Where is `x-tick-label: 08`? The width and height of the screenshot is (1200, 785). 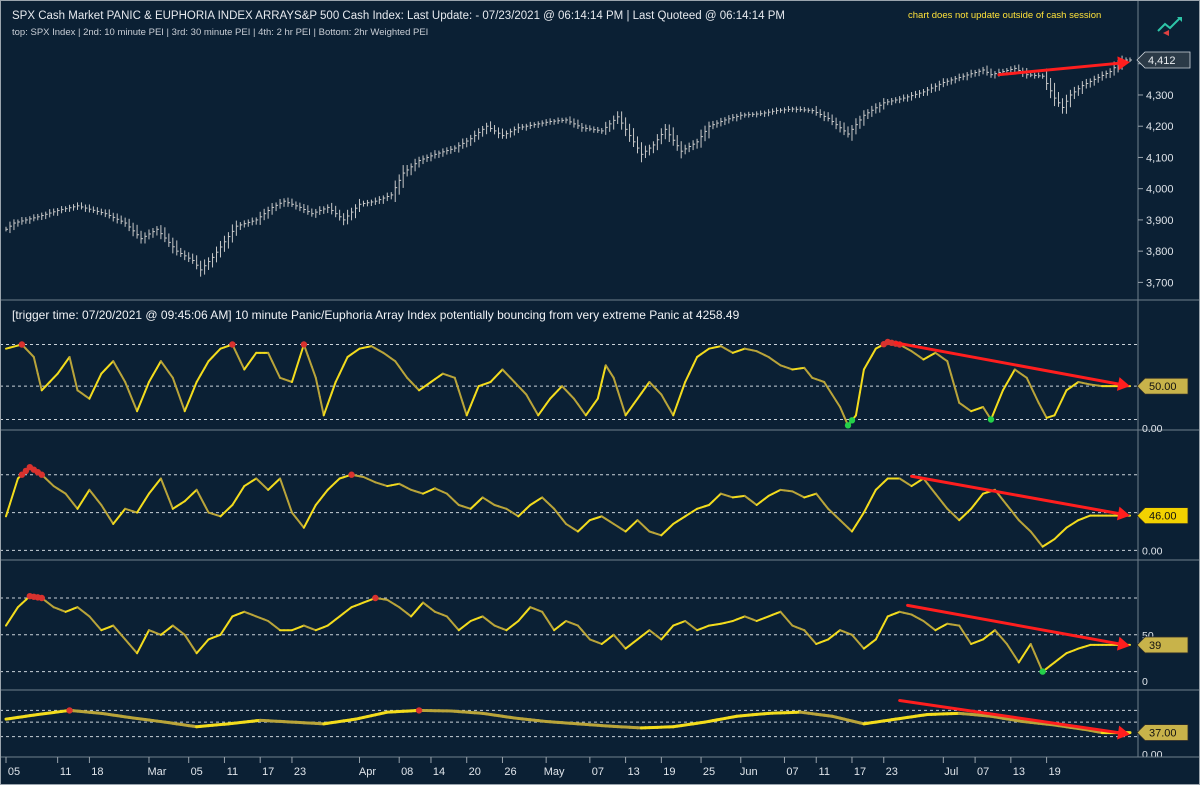 x-tick-label: 08 is located at coordinates (407, 772).